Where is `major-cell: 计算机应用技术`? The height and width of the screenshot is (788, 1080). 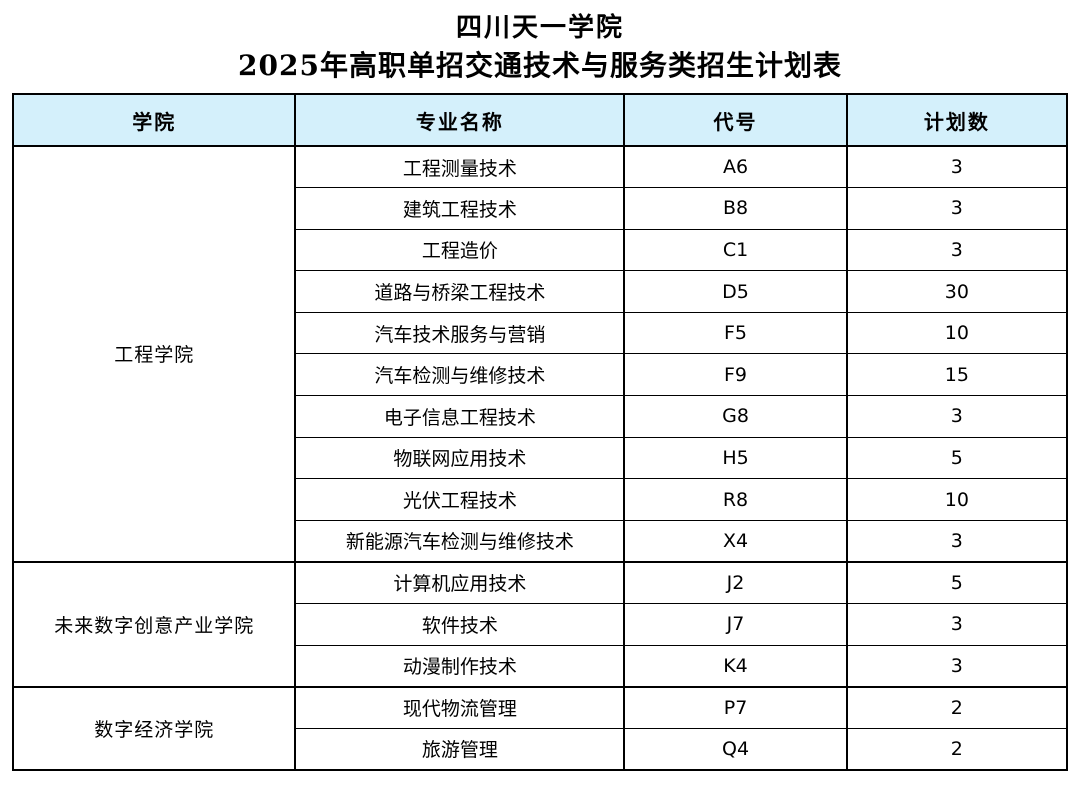 major-cell: 计算机应用技术 is located at coordinates (460, 582).